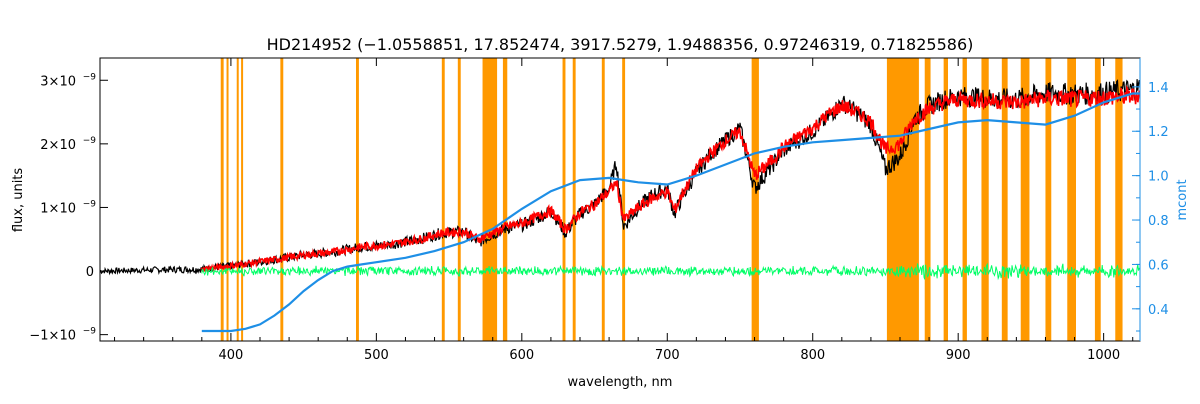 This screenshot has height=404, width=1200. I want to click on x-tick-label-3: 700, so click(667, 355).